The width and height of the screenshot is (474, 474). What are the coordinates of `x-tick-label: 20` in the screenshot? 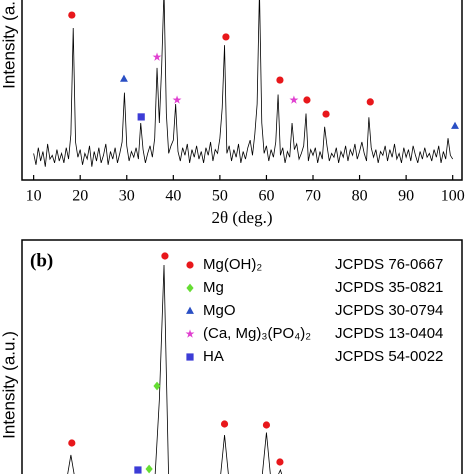 It's located at (80, 196).